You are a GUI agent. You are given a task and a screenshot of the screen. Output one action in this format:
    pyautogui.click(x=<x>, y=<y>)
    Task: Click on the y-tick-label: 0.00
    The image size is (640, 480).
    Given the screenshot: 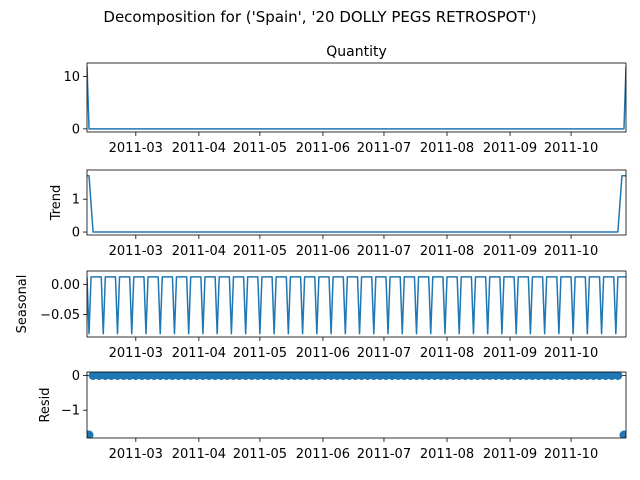 What is the action you would take?
    pyautogui.click(x=65, y=285)
    